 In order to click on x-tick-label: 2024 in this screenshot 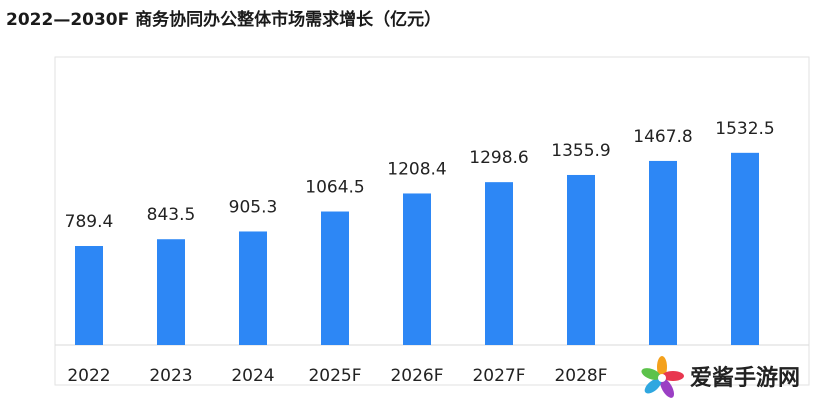, I will do `click(252, 376)`.